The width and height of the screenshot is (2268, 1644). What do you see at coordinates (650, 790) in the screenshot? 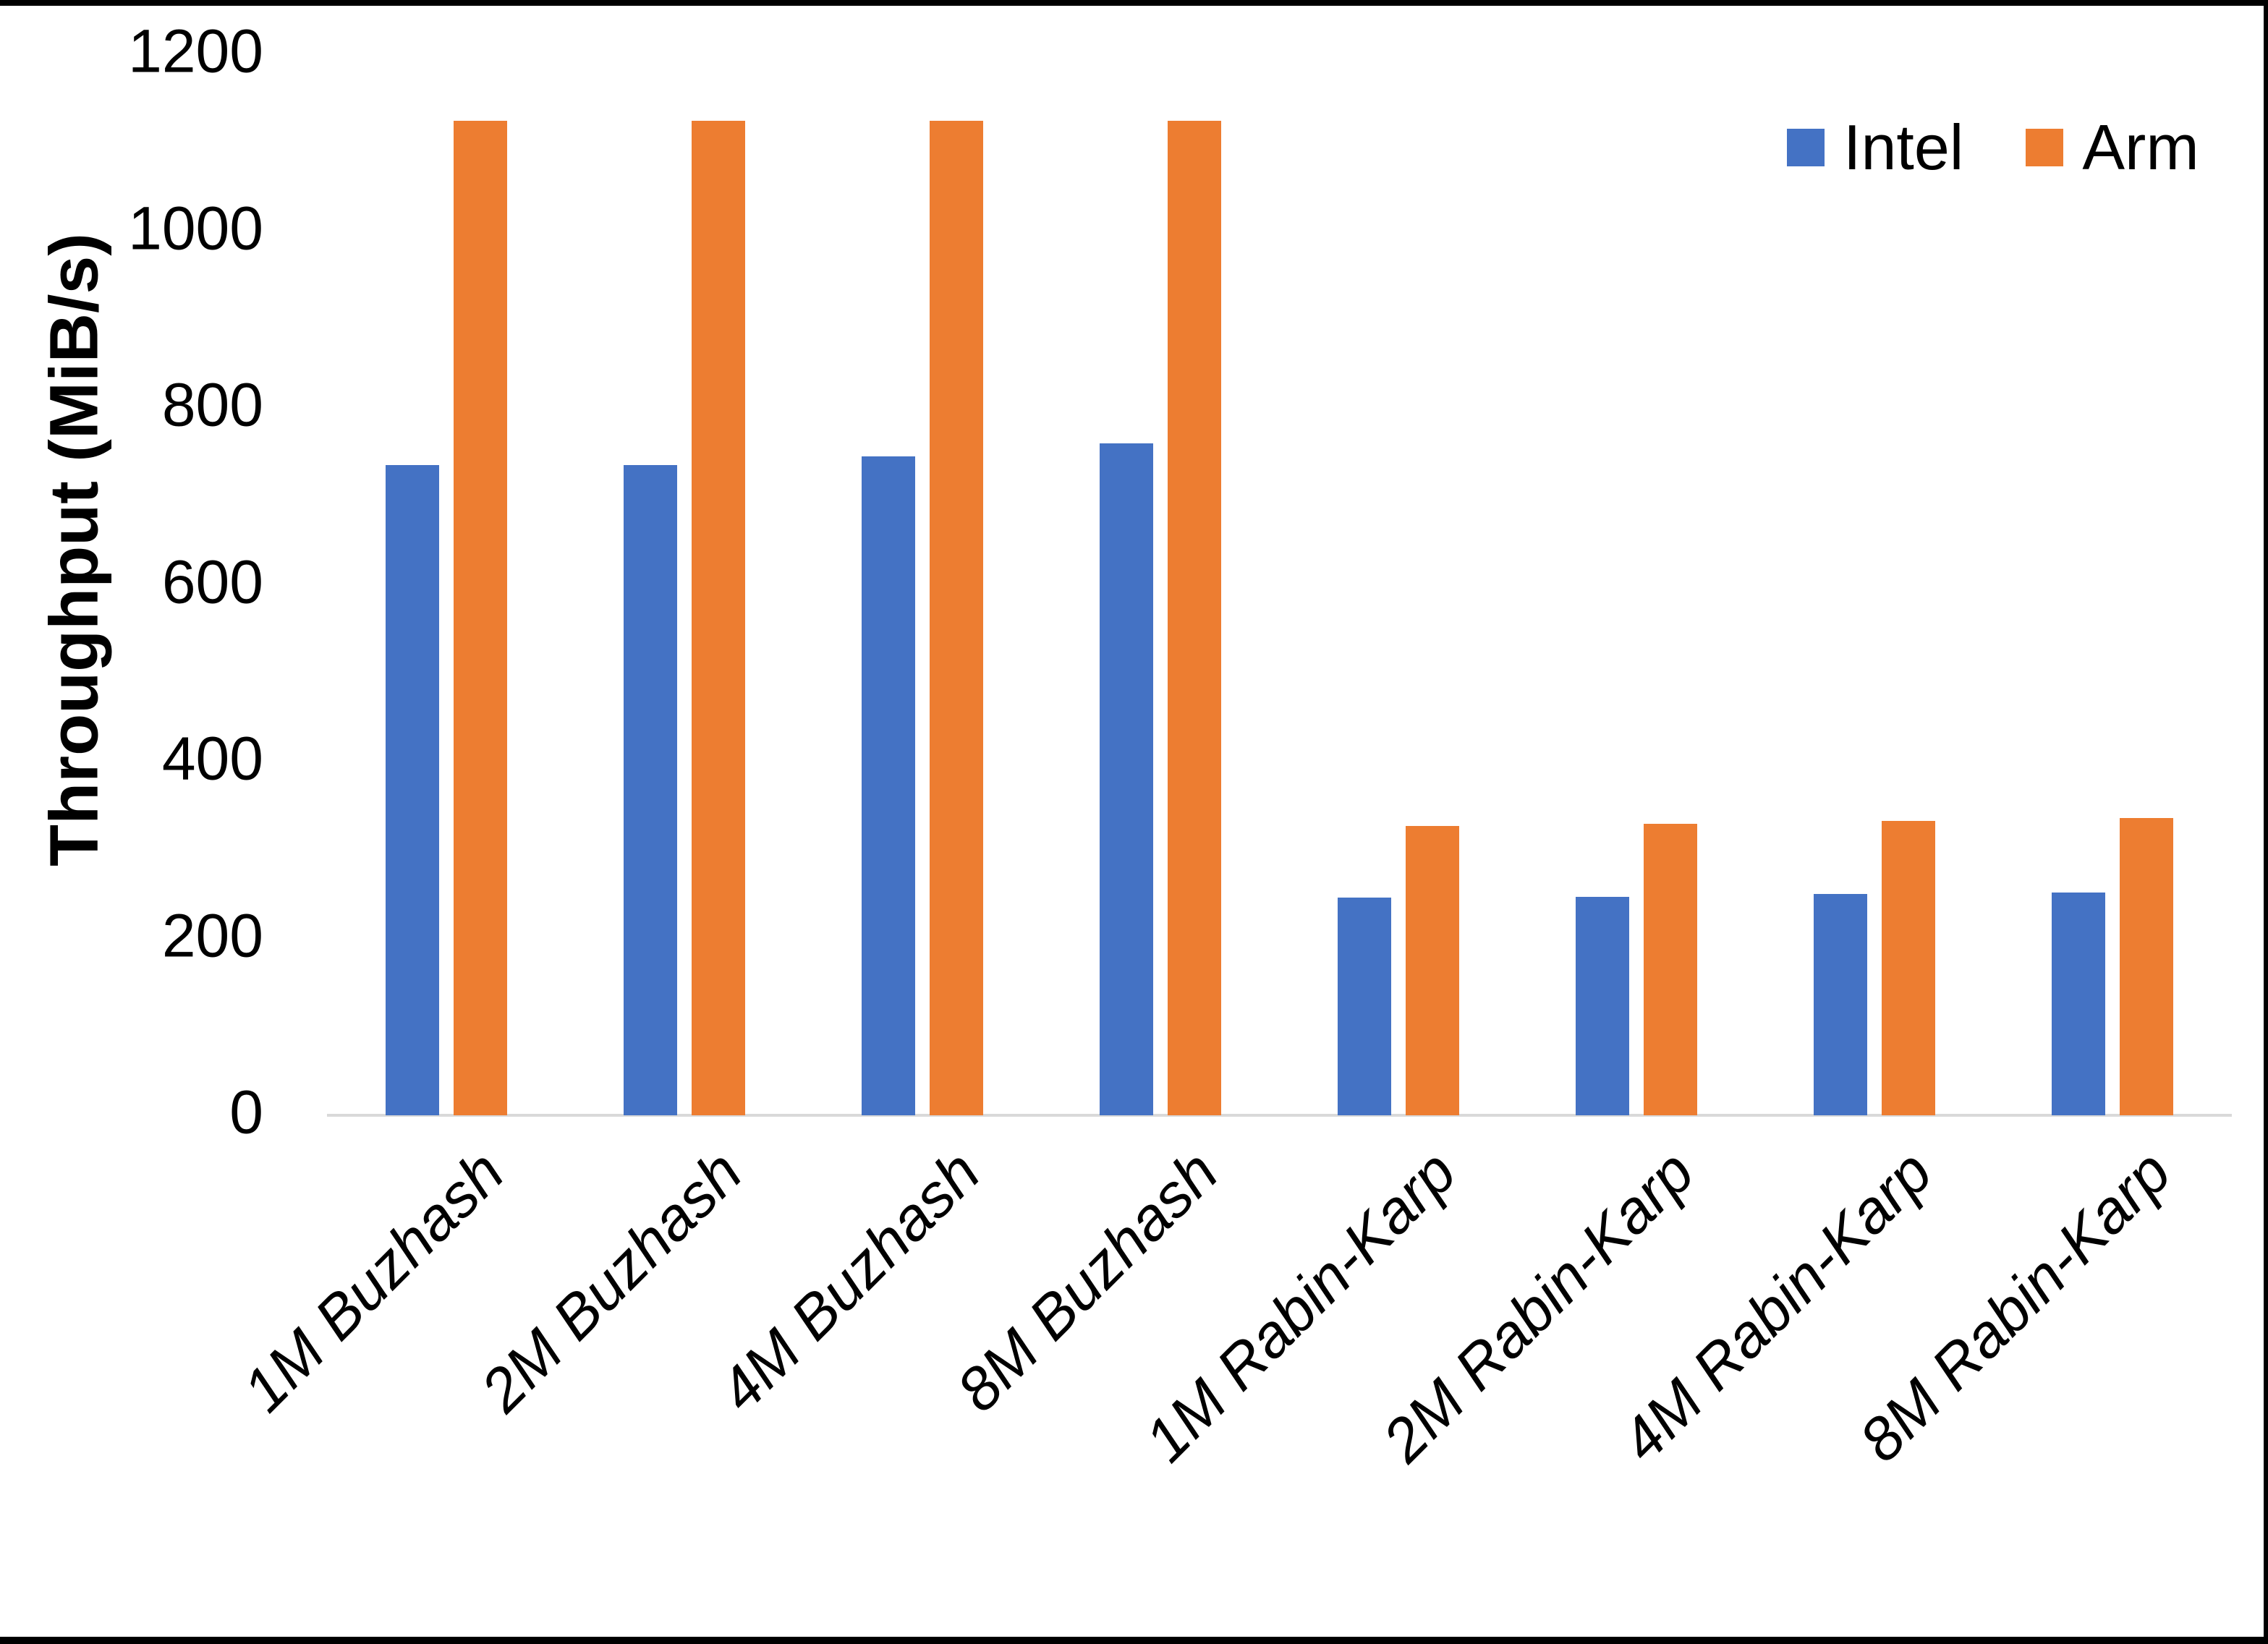
I see `bar-intel-2m-buzhash` at bounding box center [650, 790].